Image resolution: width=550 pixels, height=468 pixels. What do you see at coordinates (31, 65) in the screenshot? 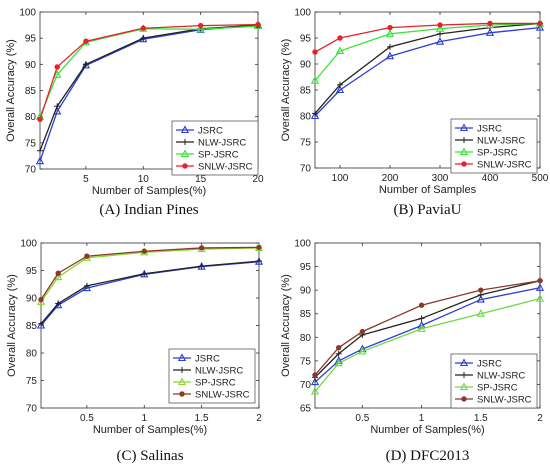
I see `y-tick-label: 90` at bounding box center [31, 65].